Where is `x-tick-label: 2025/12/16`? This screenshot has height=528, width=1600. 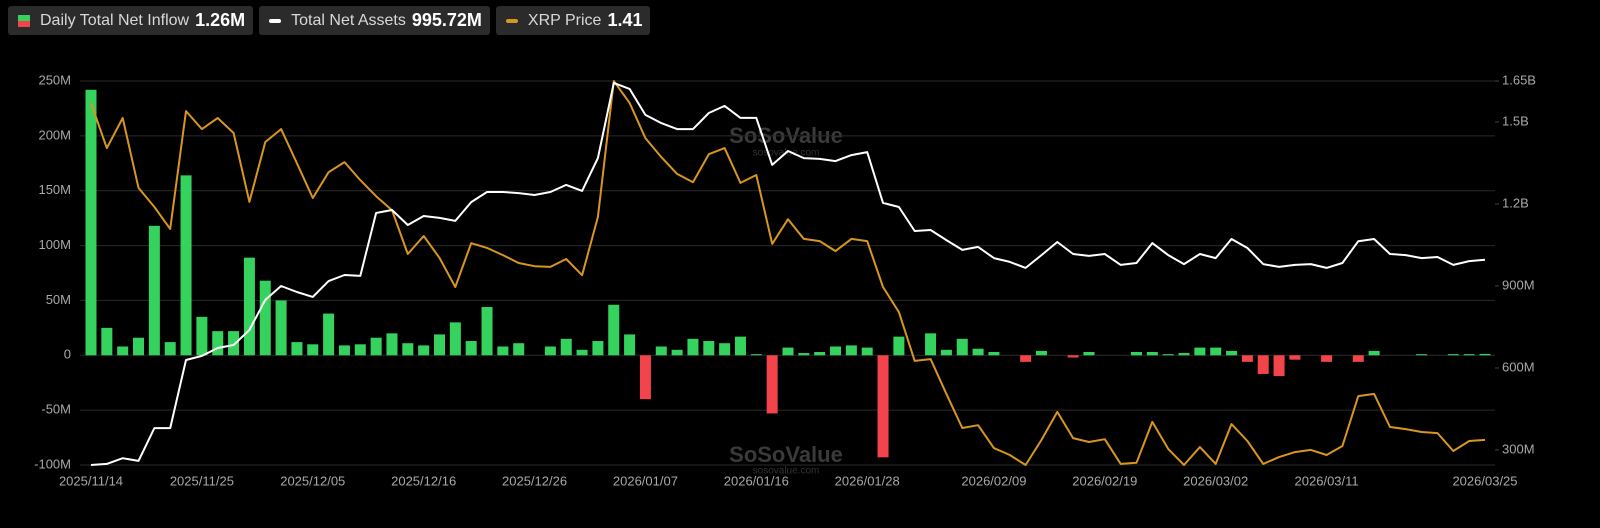 x-tick-label: 2025/12/16 is located at coordinates (423, 480).